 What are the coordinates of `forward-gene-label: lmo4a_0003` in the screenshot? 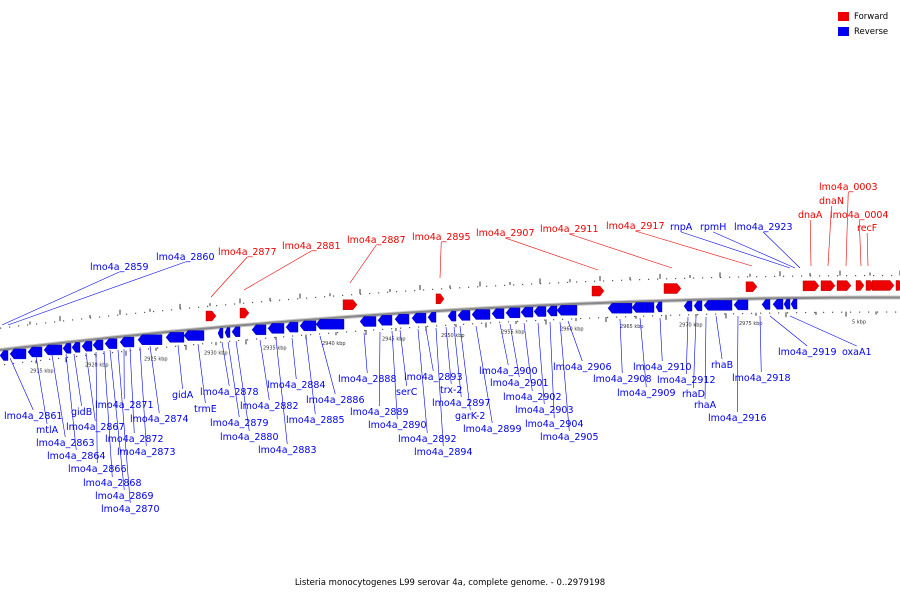 It's located at (848, 187).